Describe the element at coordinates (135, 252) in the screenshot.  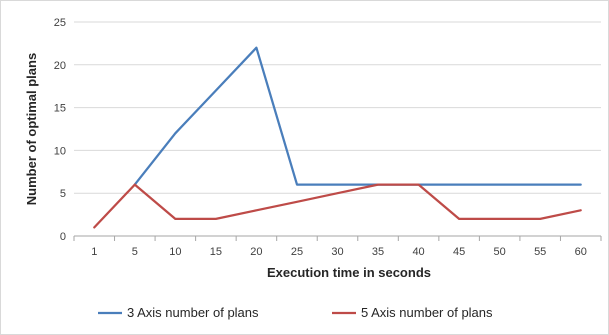
I see `x-tick-label: 5` at that location.